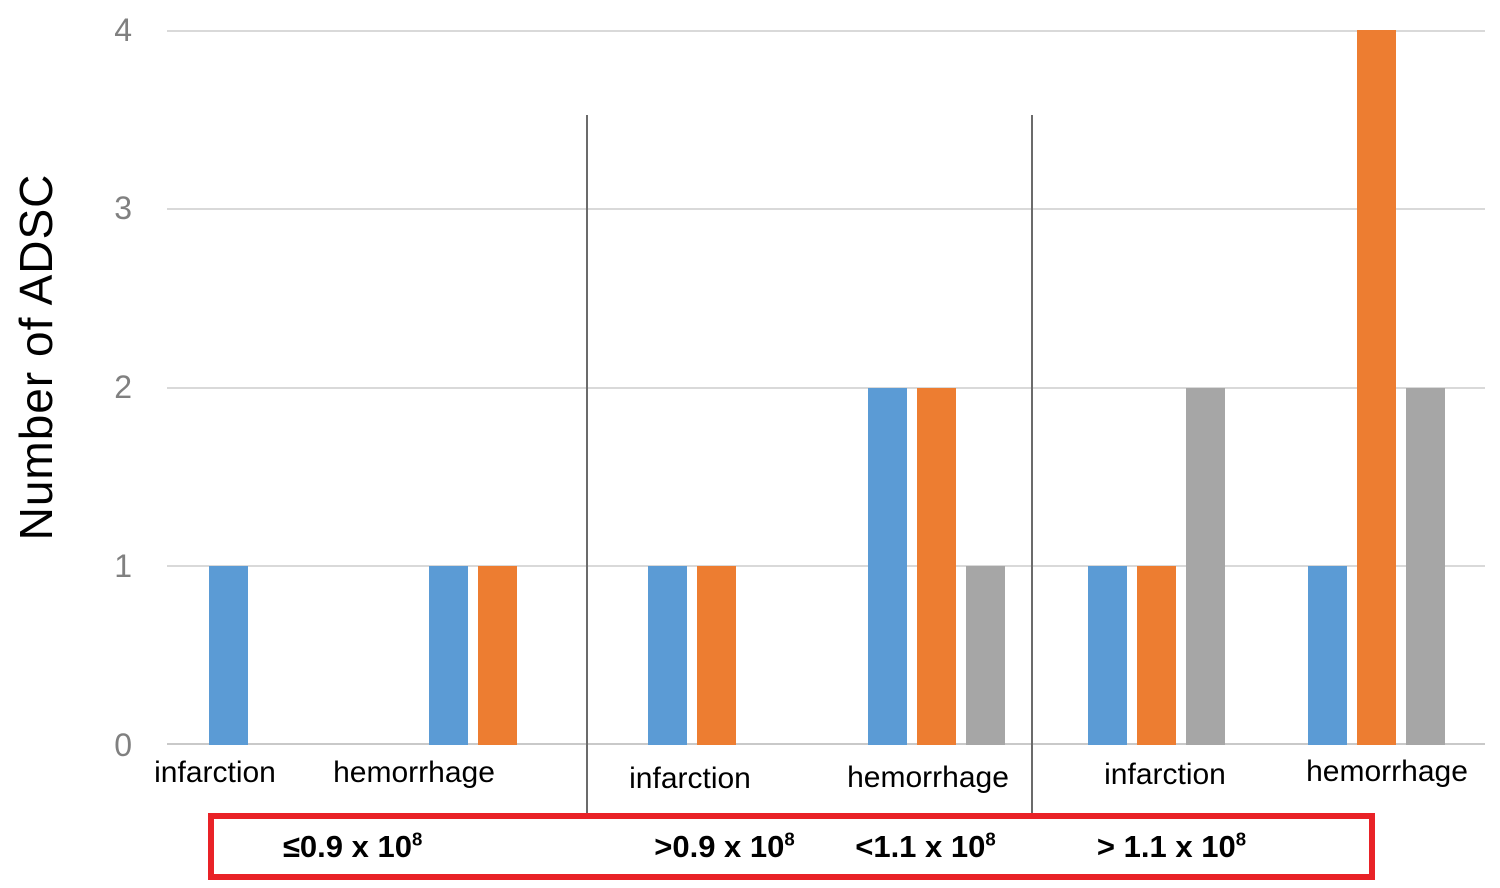  I want to click on bar-orange-cat2, so click(497, 655).